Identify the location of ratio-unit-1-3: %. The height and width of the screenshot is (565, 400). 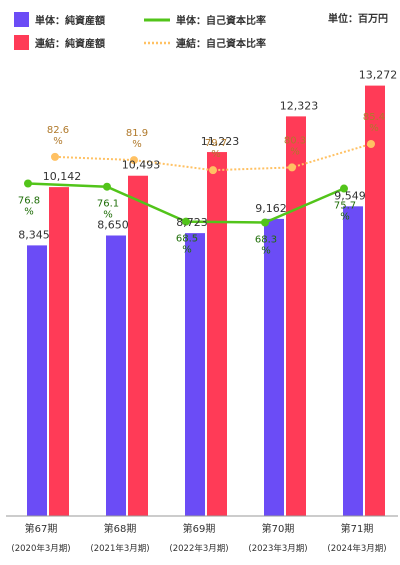
(187, 250).